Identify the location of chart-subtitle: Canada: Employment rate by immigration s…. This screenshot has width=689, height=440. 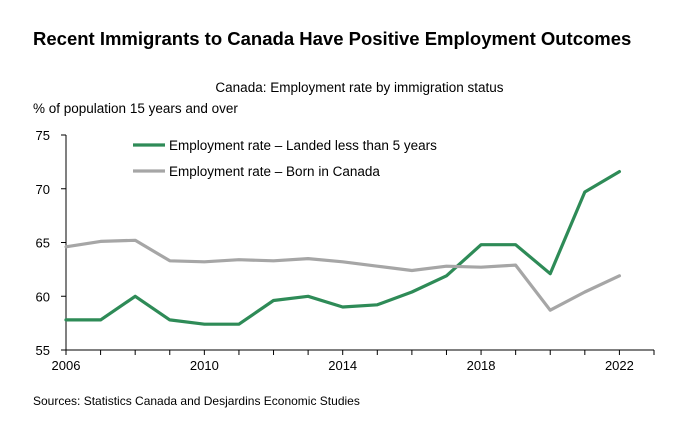
(359, 87).